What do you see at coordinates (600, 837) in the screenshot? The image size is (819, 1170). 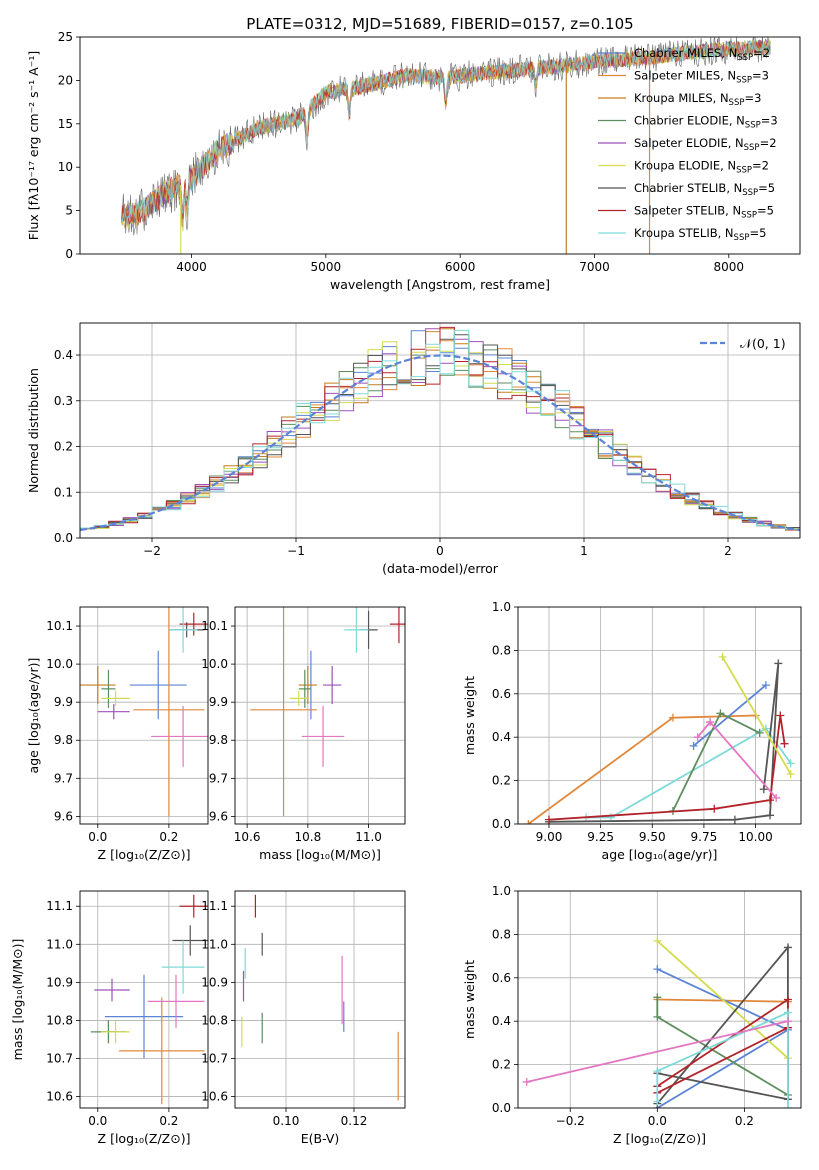 I see `x-tick-label: 9.25` at bounding box center [600, 837].